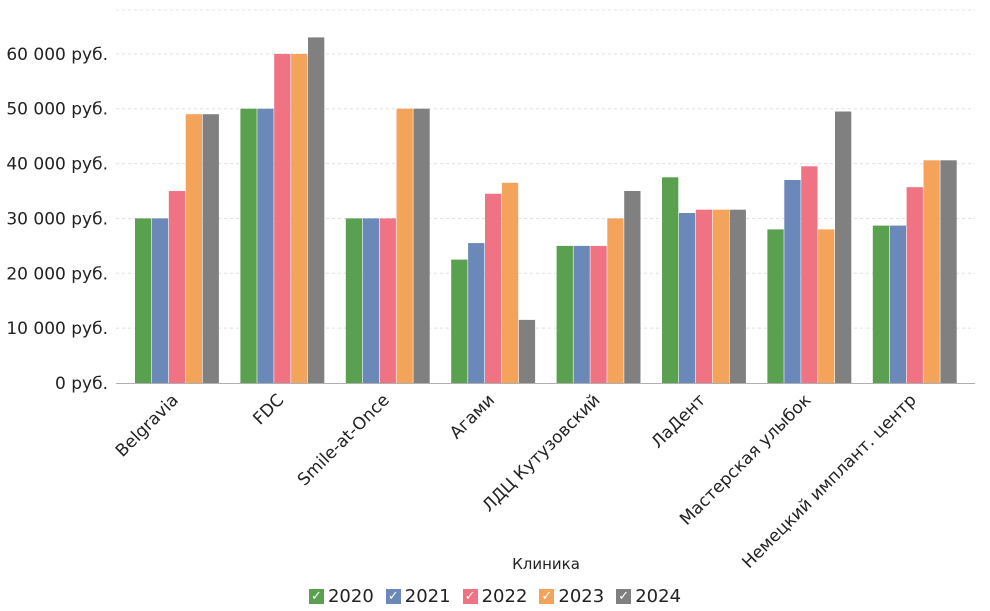 Image resolution: width=990 pixels, height=611 pixels. I want to click on legend: ✓ 2020 ✓ 2021 ✓ 2022 ✓ 2023 ✓ 2024, so click(495, 596).